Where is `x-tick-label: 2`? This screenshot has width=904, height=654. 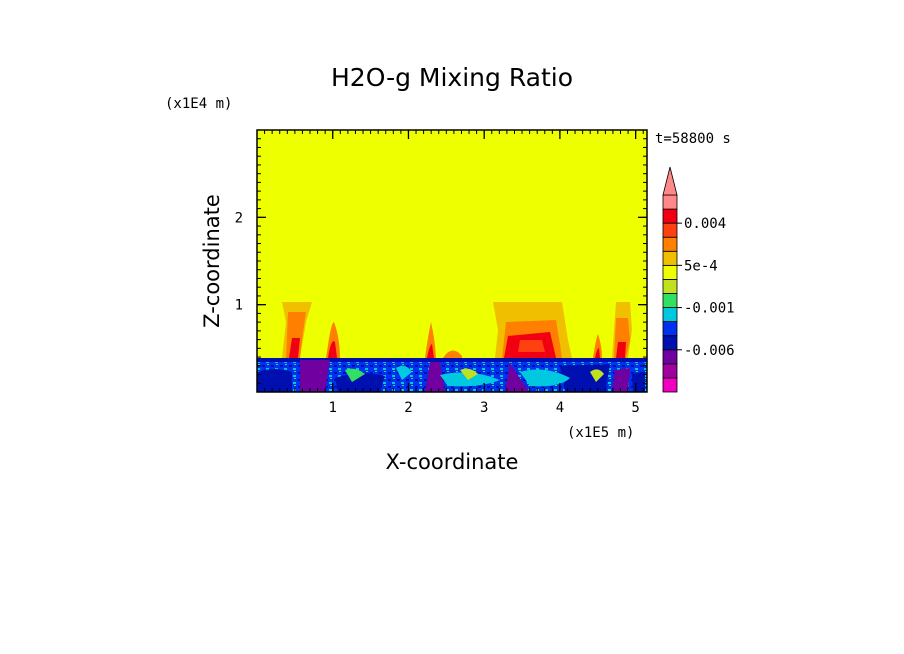
x-tick-label: 2 is located at coordinates (408, 408).